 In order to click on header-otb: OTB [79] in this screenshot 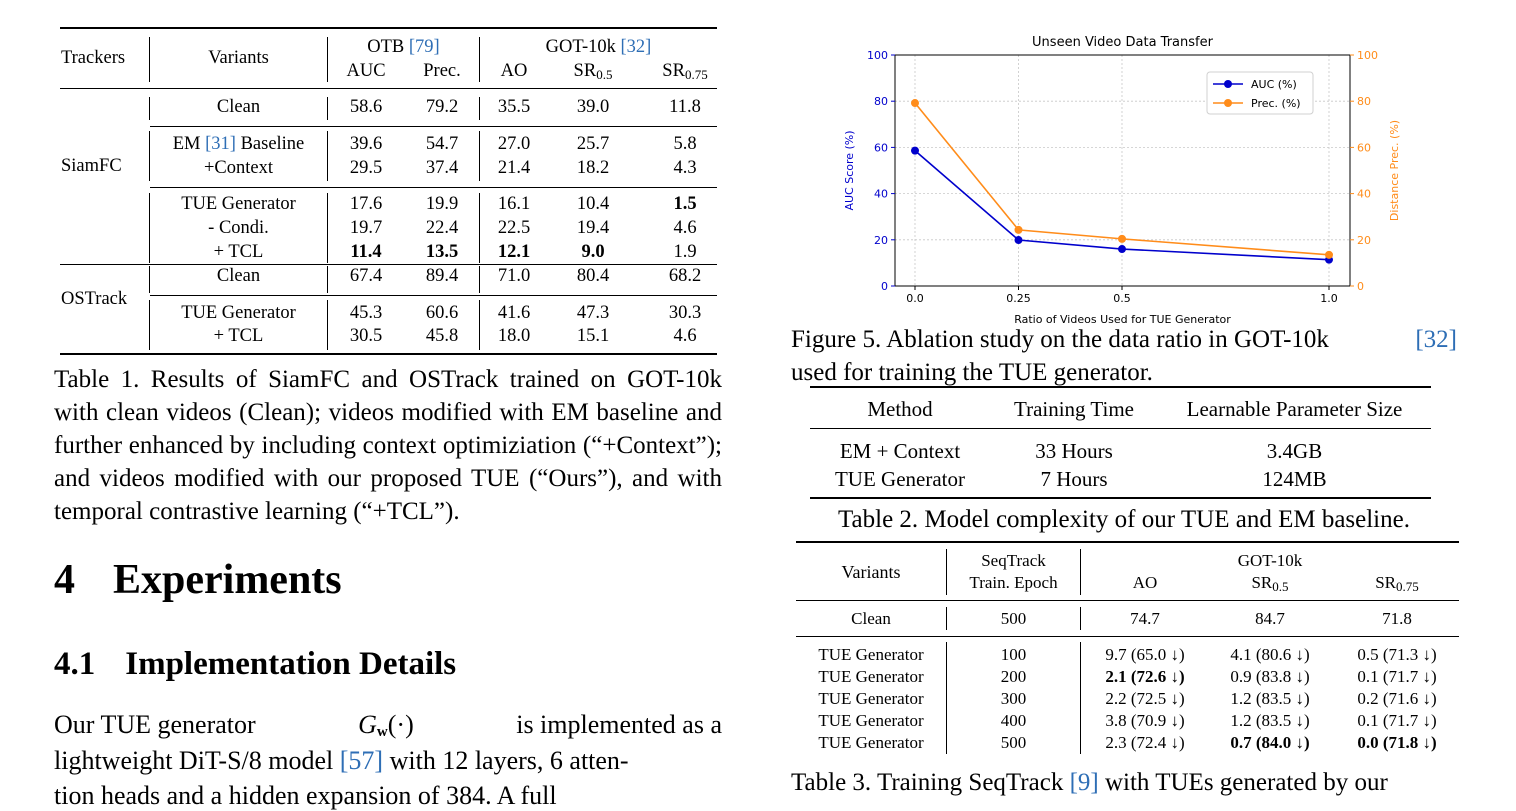, I will do `click(403, 47)`.